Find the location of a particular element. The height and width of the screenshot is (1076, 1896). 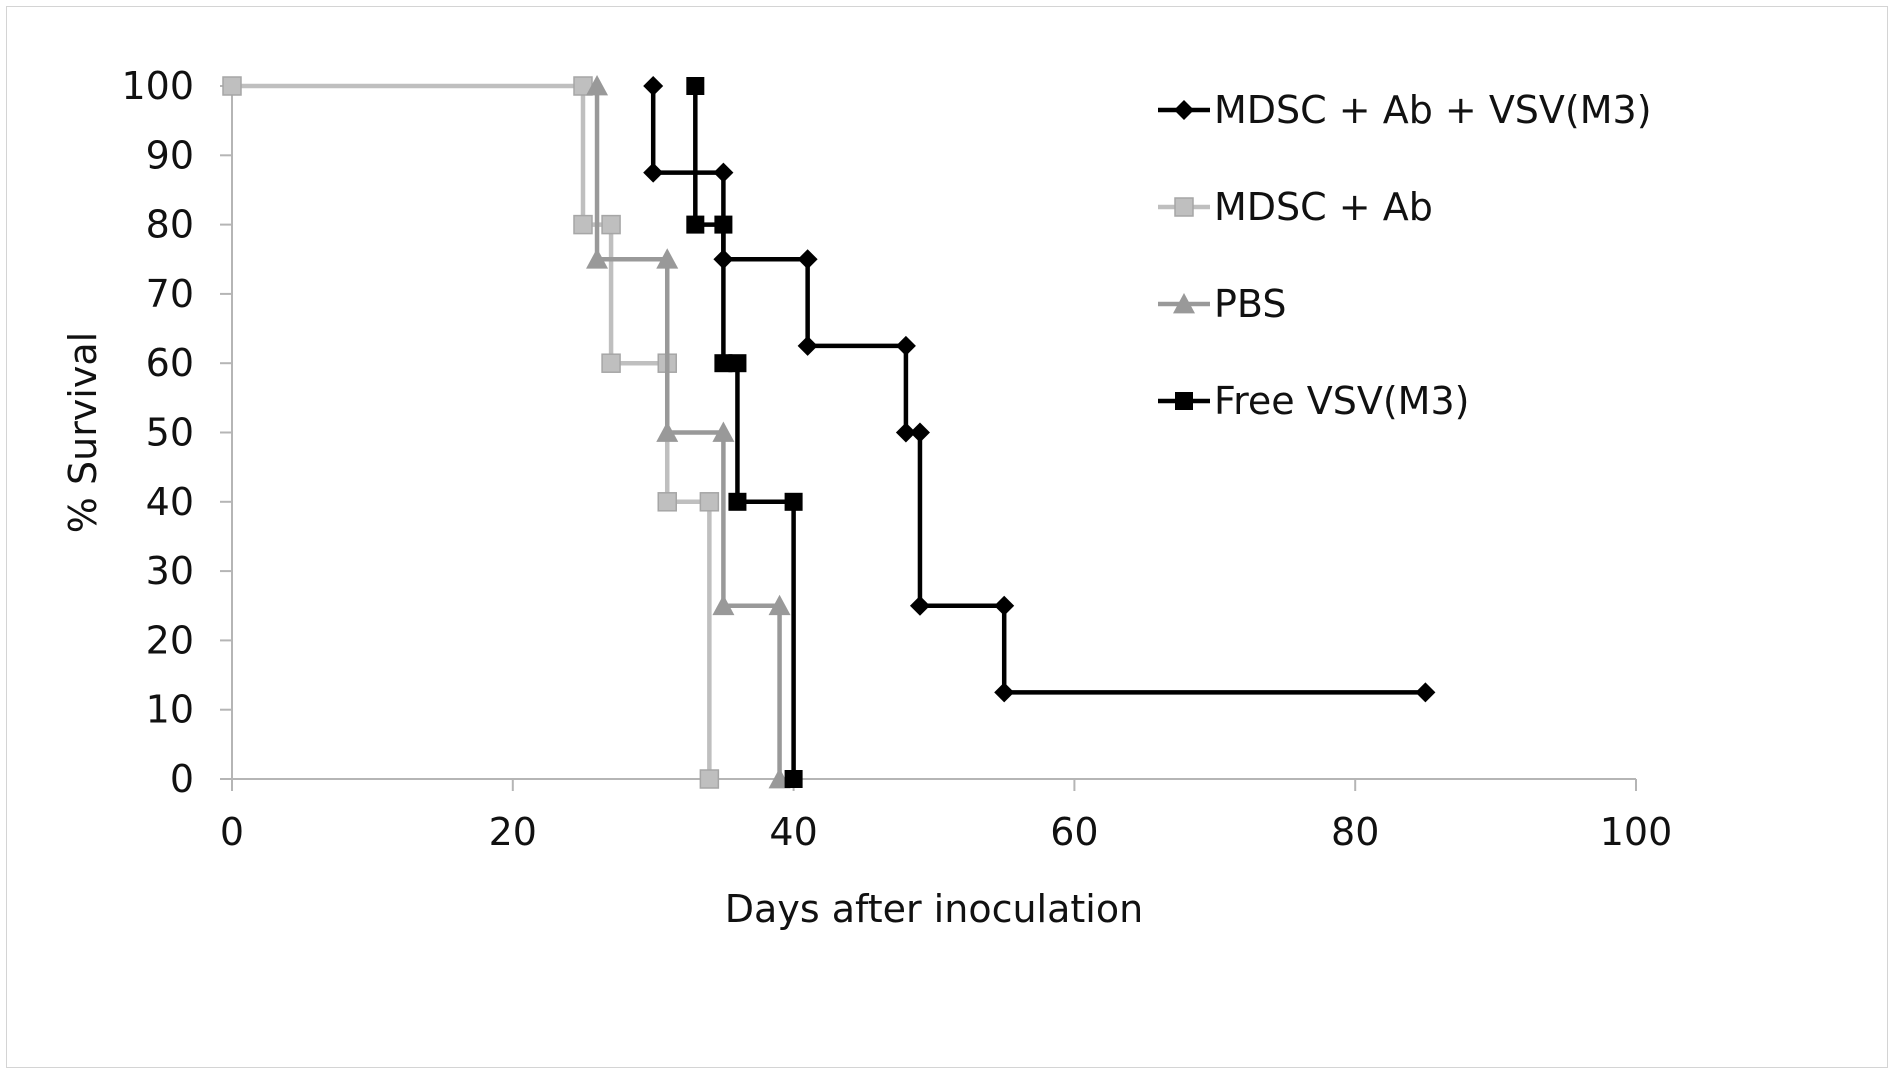

x-tick-label: 20 is located at coordinates (513, 832).